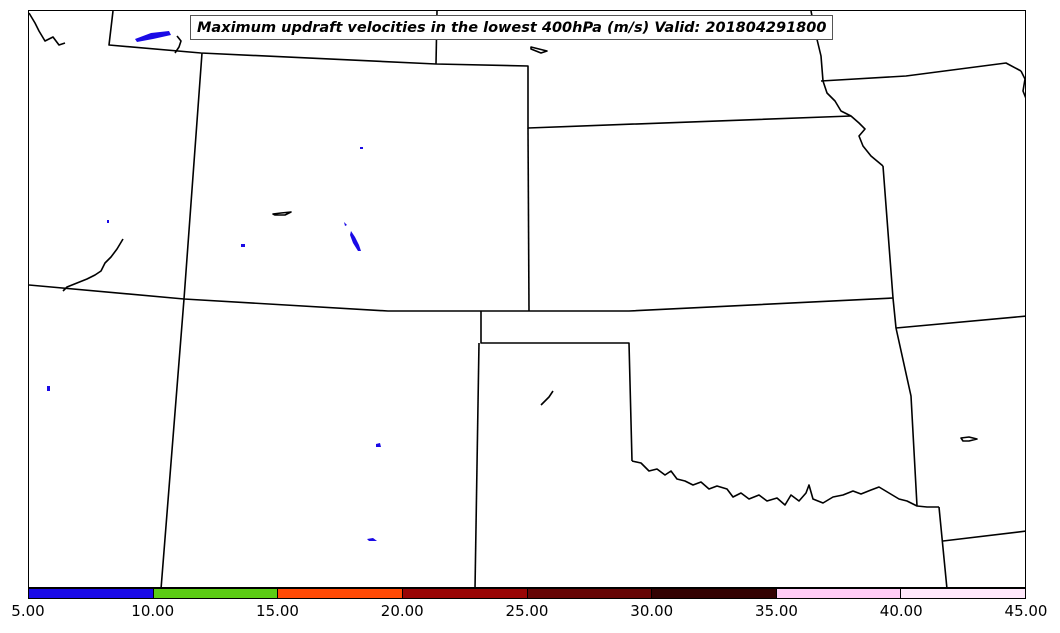 This screenshot has height=633, width=1060. What do you see at coordinates (1022, 84) in the screenshot?
I see `mississippi-river-border` at bounding box center [1022, 84].